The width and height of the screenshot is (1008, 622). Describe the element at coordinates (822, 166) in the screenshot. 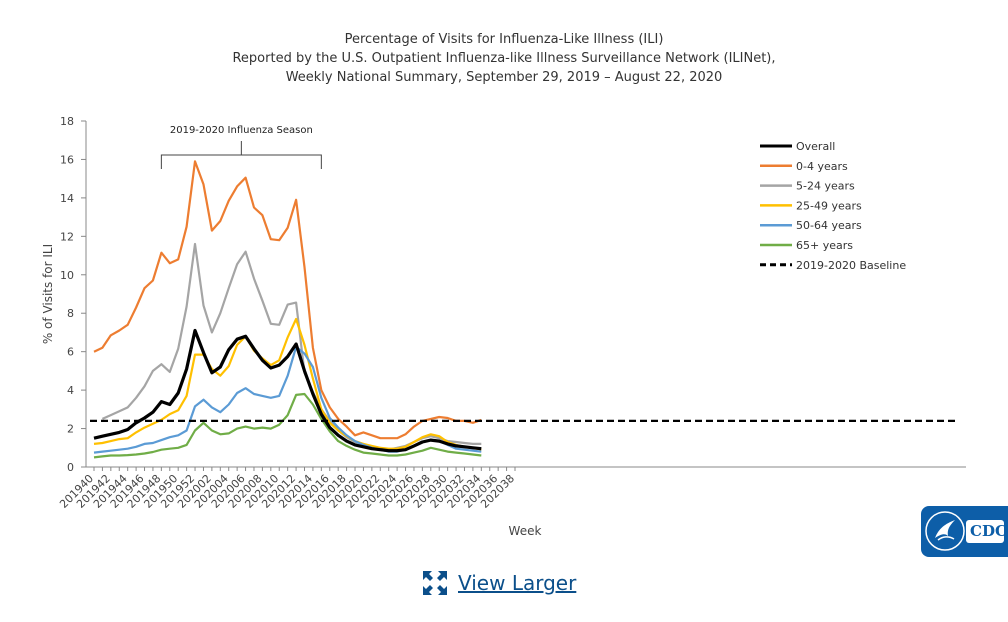

I see `legend-label: 0-4 years` at that location.